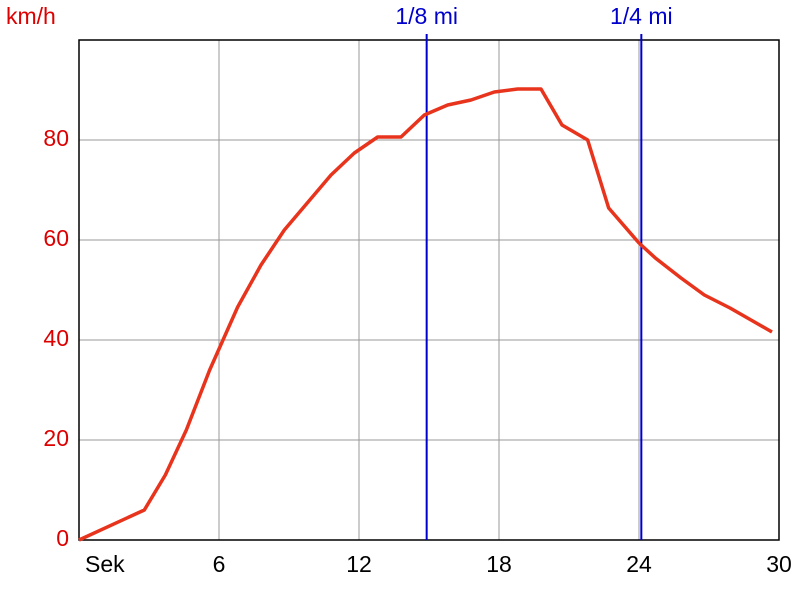  Describe the element at coordinates (639, 564) in the screenshot. I see `x-tick-label: 24` at that location.